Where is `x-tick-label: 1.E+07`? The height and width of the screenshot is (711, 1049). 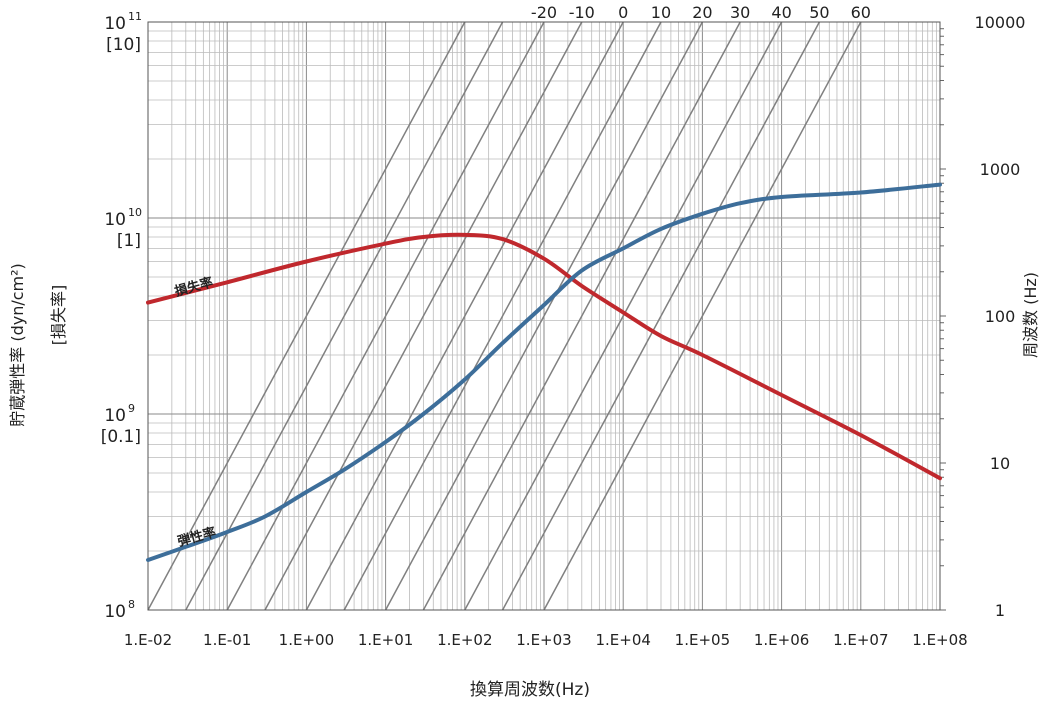
x-tick-label: 1.E+07 is located at coordinates (860, 640).